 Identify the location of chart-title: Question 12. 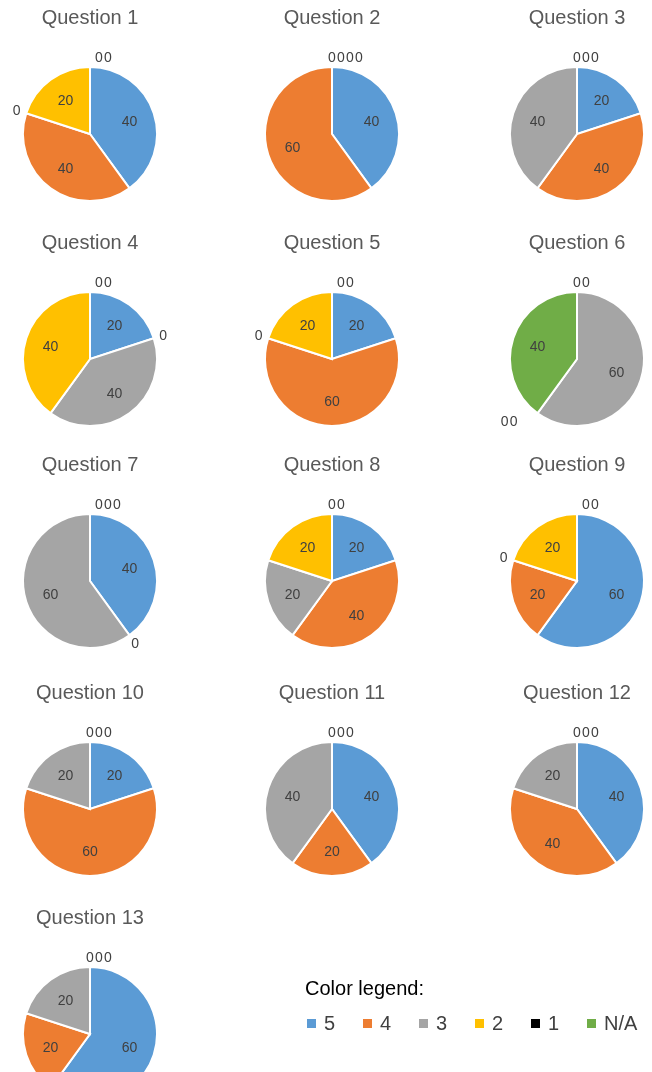
(577, 692).